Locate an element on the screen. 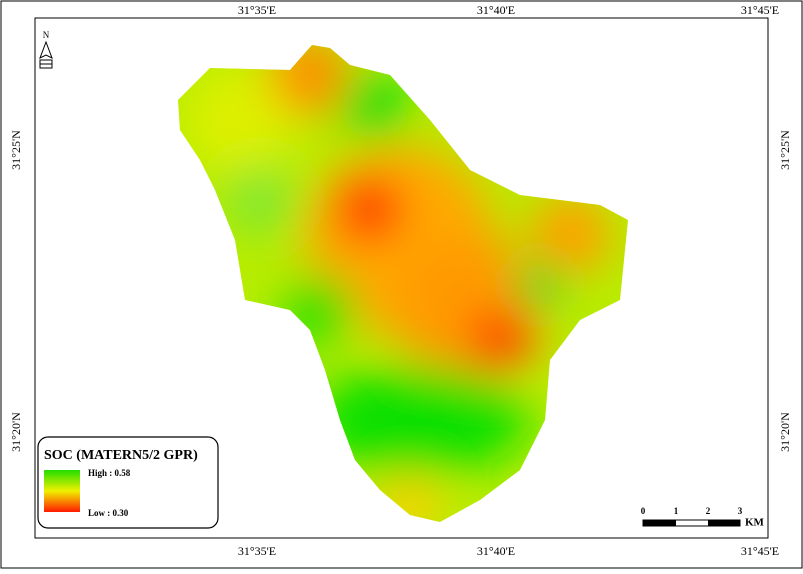  north-arrow-head is located at coordinates (46, 50).